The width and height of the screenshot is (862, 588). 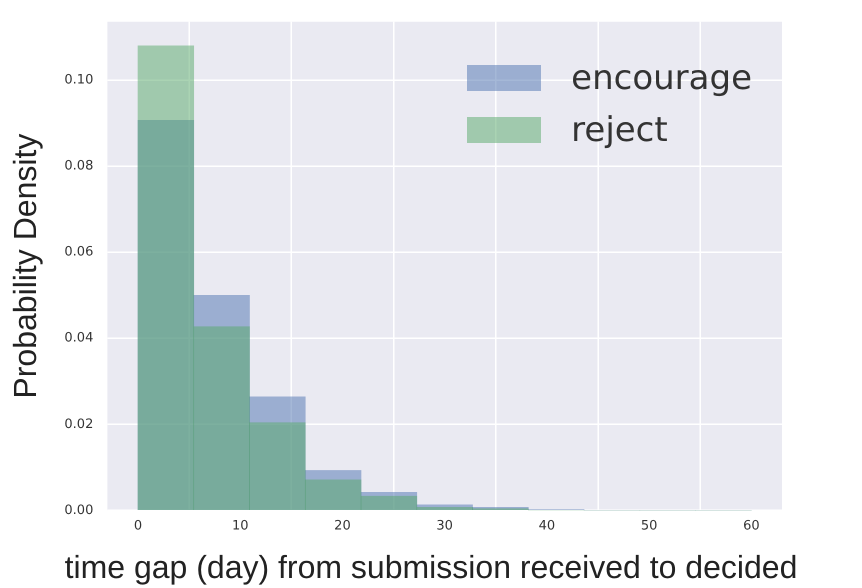 I want to click on legend-label: encourage, so click(x=661, y=78).